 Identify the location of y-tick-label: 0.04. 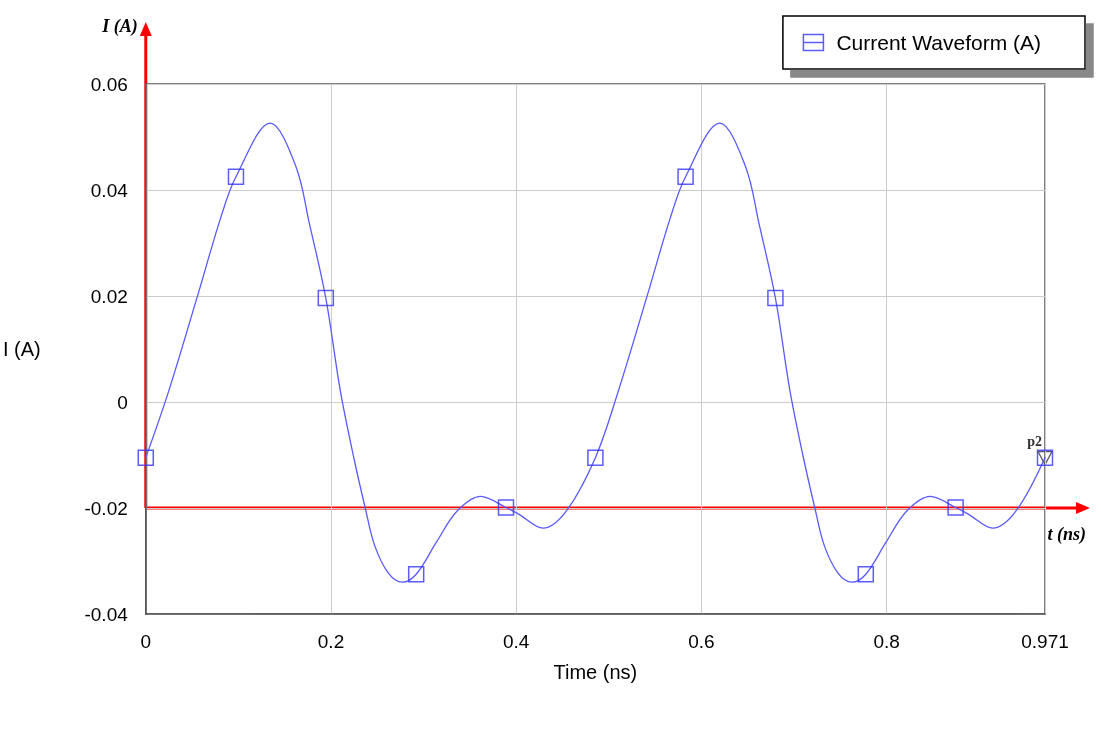
(109, 190).